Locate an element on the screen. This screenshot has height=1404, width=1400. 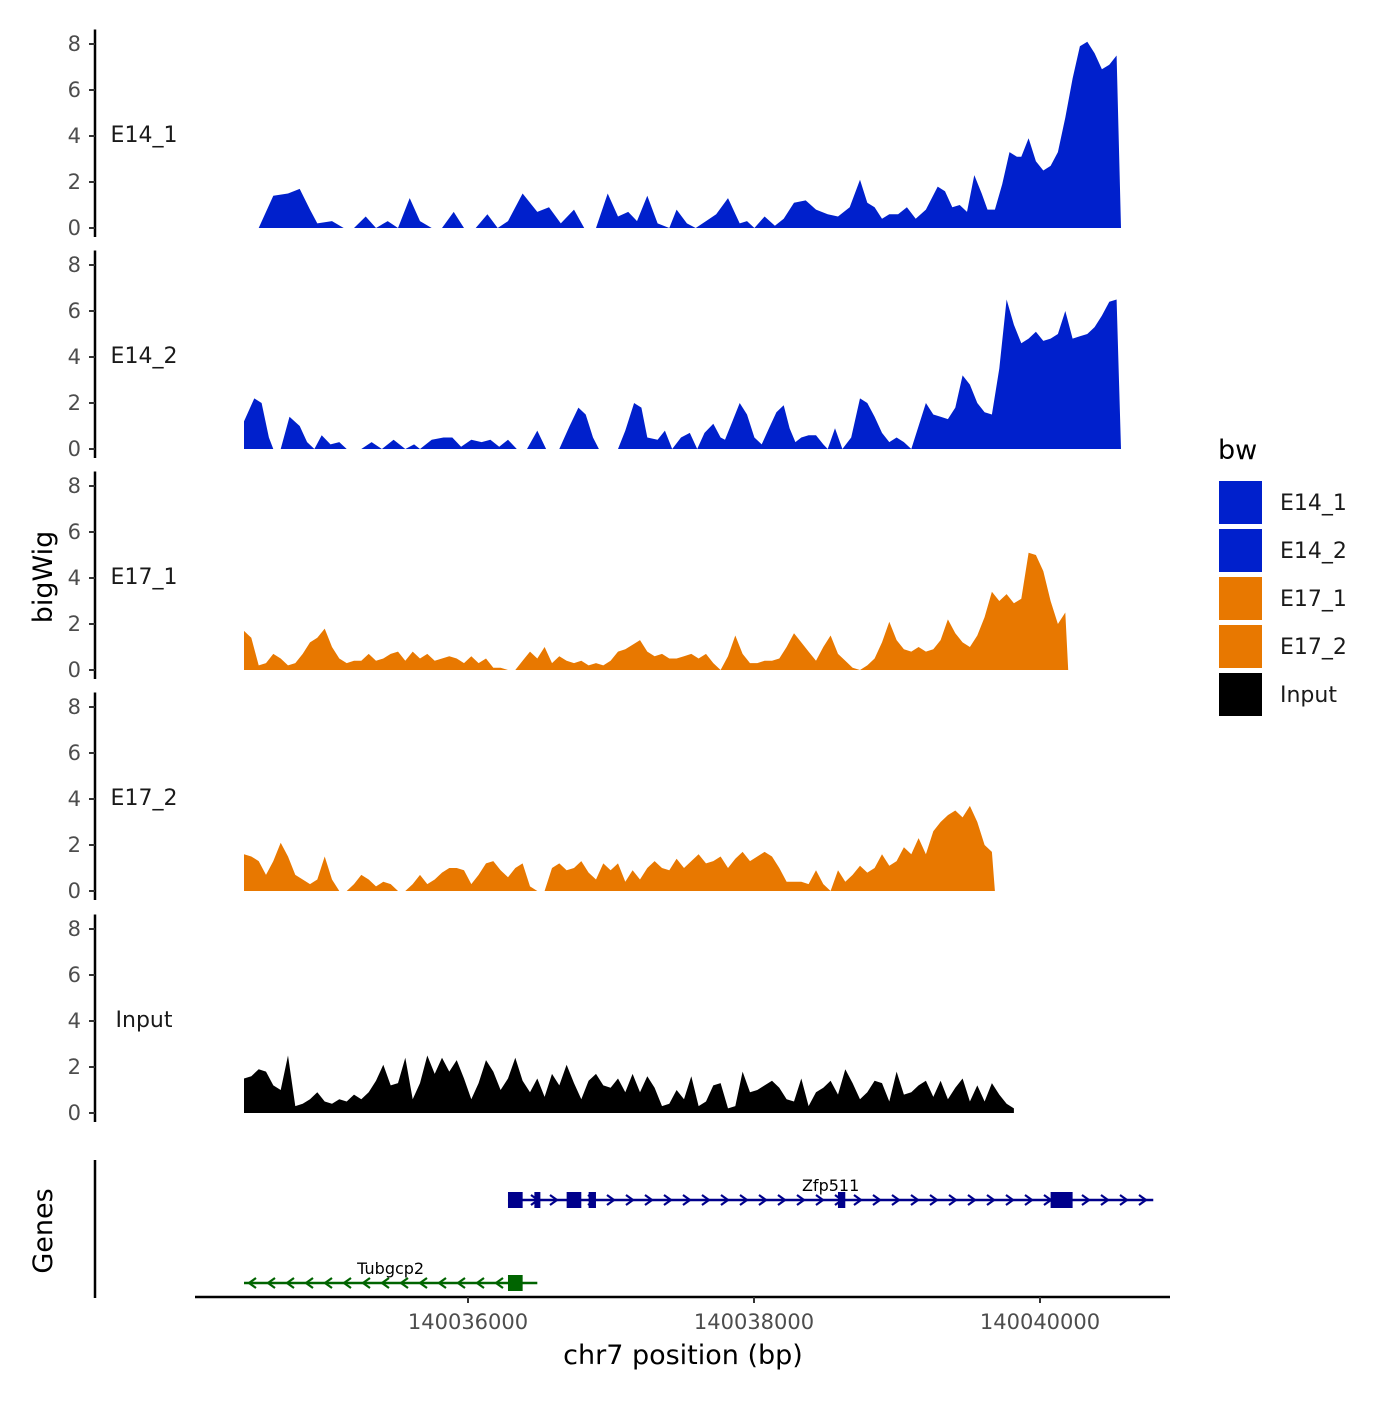
x-axis: 140036000 140038000 140040000 is located at coordinates (682, 1314).